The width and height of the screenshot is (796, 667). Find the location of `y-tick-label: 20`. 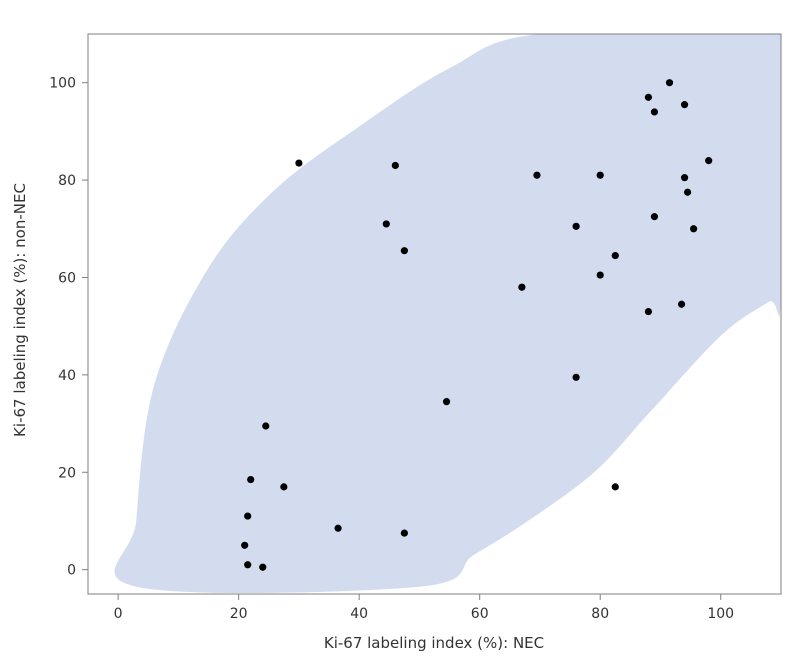

y-tick-label: 20 is located at coordinates (67, 473).